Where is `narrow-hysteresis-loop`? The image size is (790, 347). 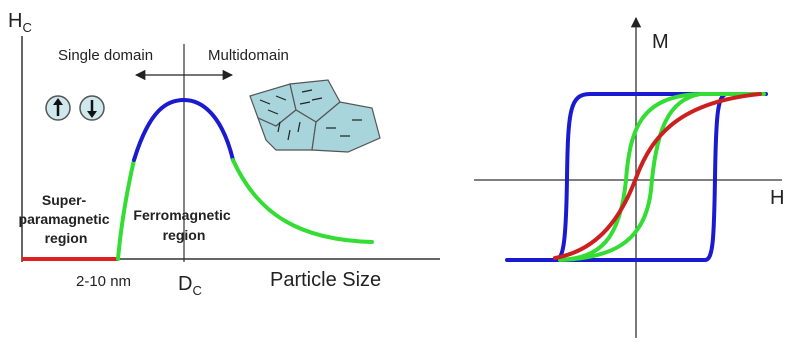 narrow-hysteresis-loop is located at coordinates (662, 177).